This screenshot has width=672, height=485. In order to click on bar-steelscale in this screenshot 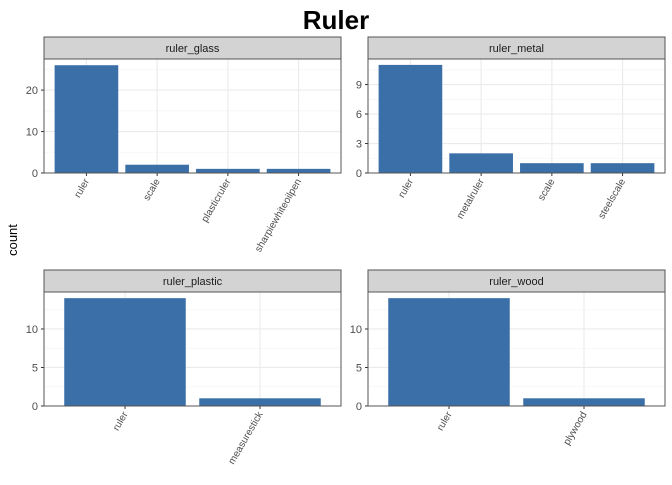, I will do `click(622, 168)`.